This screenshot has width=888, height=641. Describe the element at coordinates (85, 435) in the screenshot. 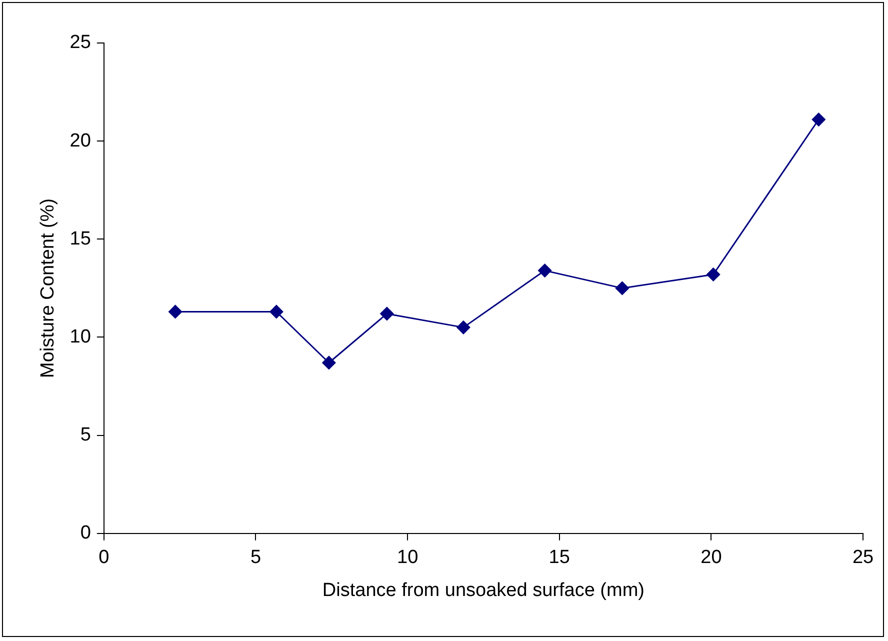

I see `y-tick-label: 5` at that location.